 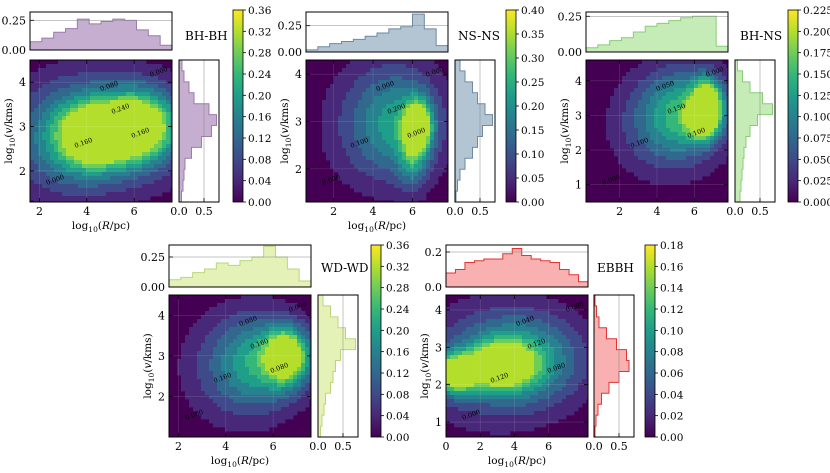 I want to click on colorbar-tick-label: 0.16, so click(x=672, y=267).